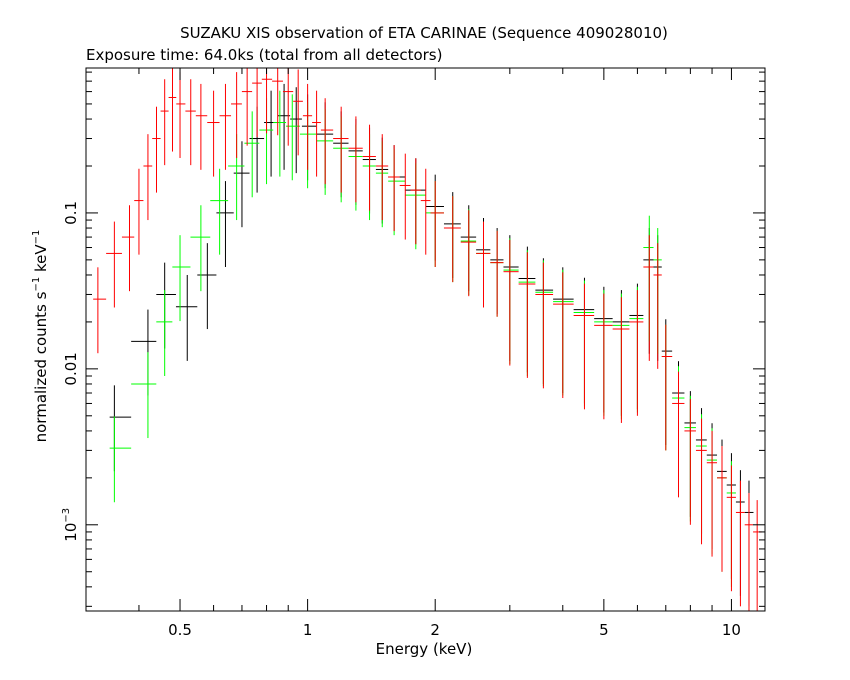 The height and width of the screenshot is (680, 850). I want to click on y-tick-label-1: 10−3, so click(70, 525).